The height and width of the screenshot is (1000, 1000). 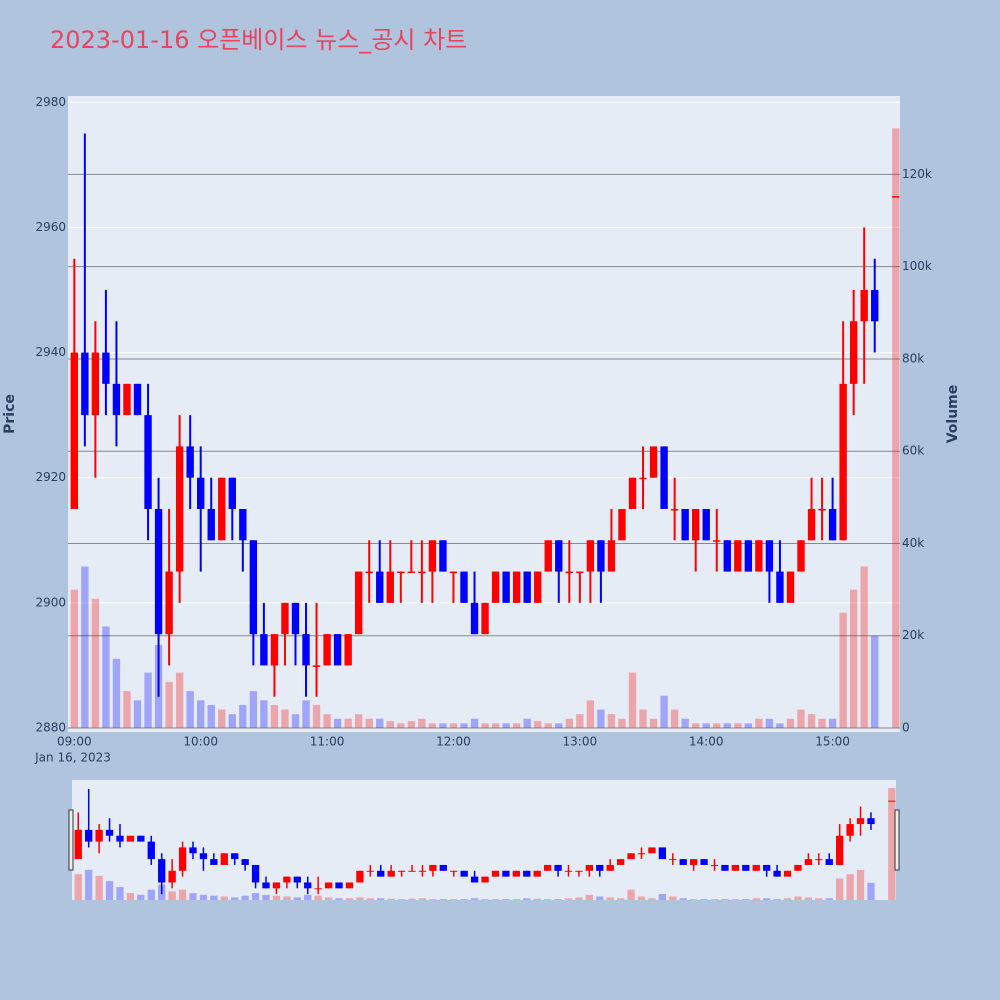 I want to click on x-tick-label: 15:00, so click(x=832, y=742).